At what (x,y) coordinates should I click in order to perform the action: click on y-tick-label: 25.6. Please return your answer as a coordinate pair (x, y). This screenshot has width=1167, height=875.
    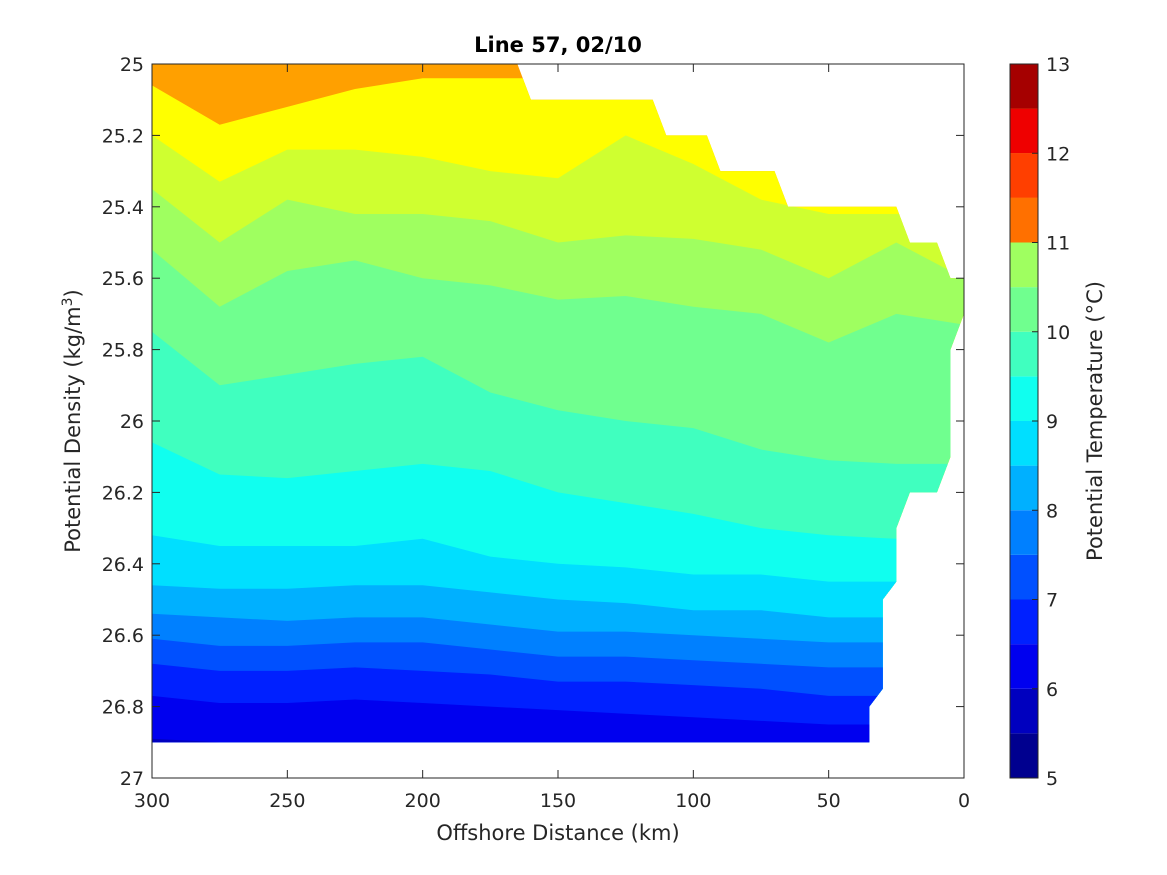
    Looking at the image, I should click on (123, 279).